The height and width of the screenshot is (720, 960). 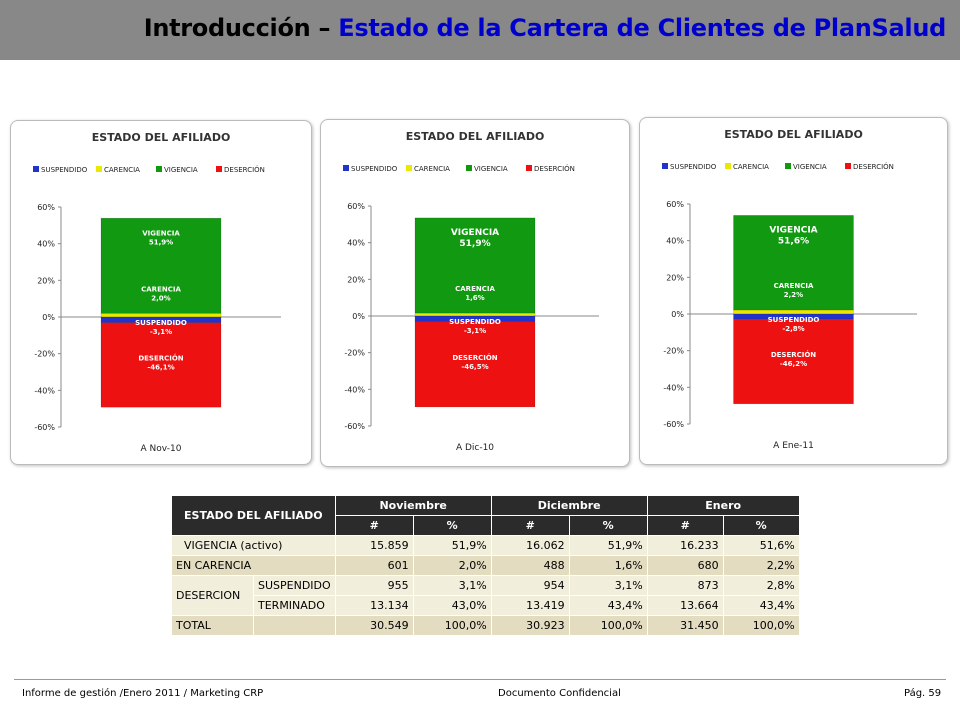 I want to click on row-group-label: DESERCION, so click(x=212, y=595).